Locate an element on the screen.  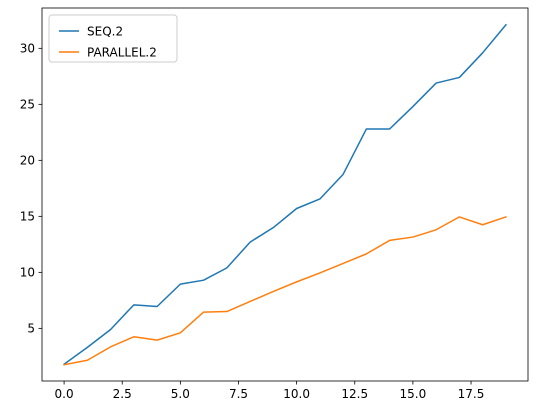
x-tick-label: 12.5 is located at coordinates (354, 394).